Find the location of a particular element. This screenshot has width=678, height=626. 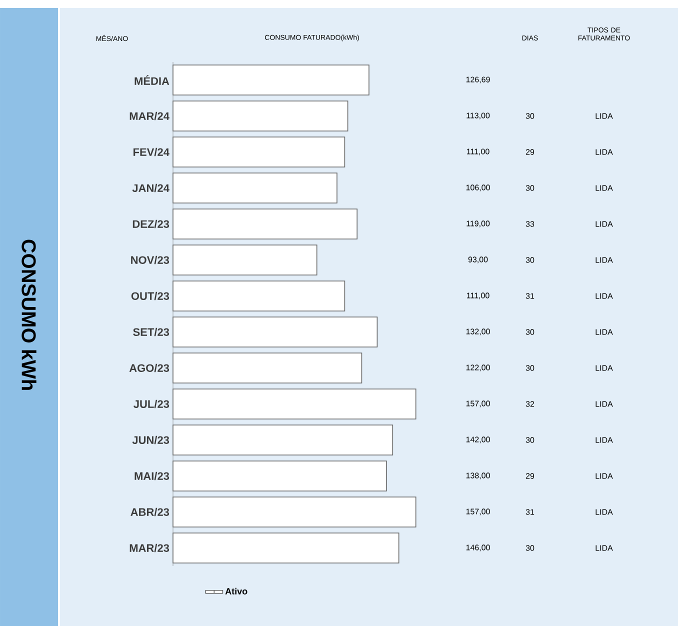

y-tick-label: DEZ/23 is located at coordinates (151, 224).